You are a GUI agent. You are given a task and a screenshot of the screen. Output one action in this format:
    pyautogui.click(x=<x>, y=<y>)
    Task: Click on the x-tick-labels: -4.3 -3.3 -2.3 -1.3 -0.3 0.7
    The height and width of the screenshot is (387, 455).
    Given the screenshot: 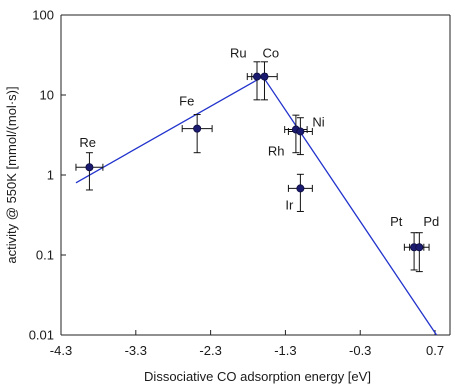 What is the action you would take?
    pyautogui.click(x=247, y=350)
    